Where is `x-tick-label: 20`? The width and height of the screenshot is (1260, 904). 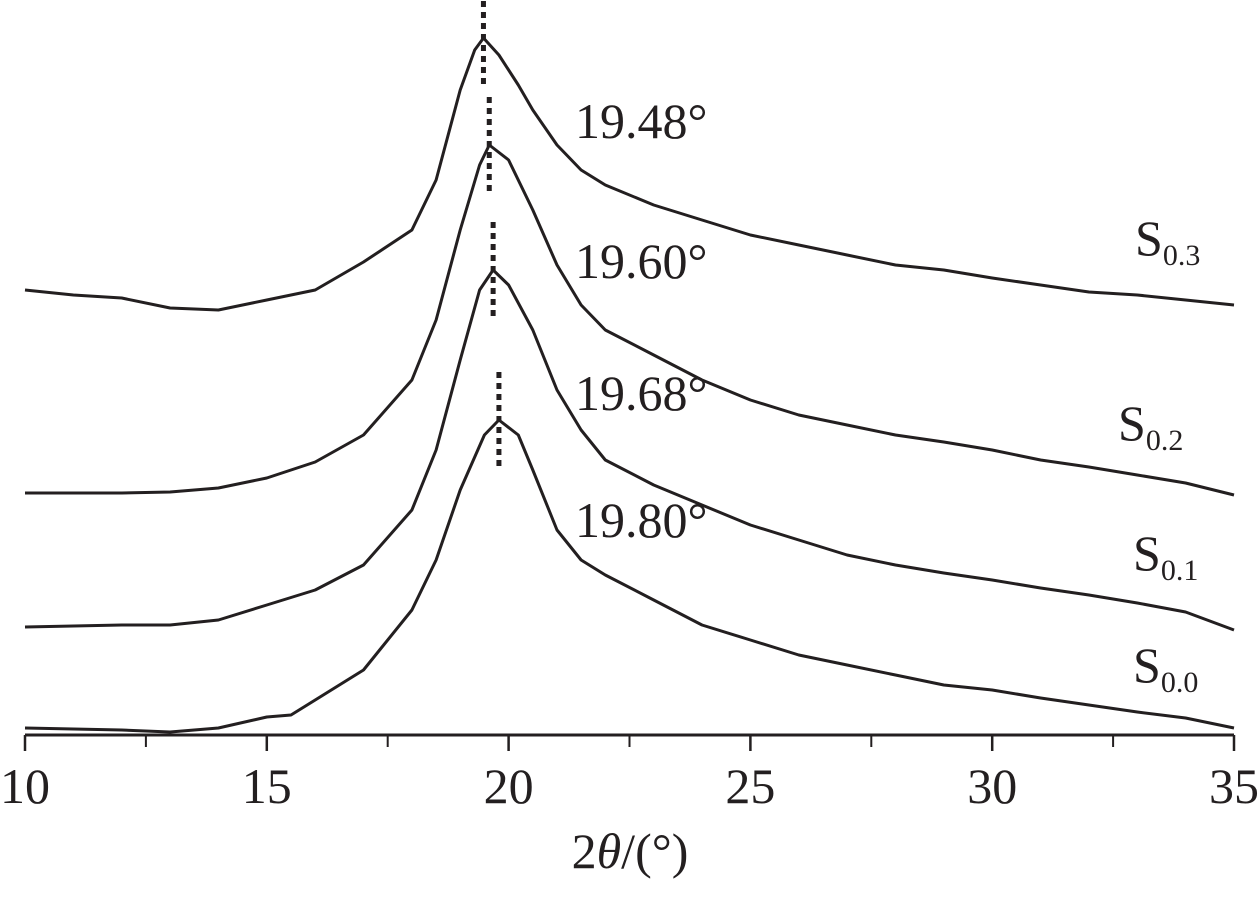
x-tick-label: 20 is located at coordinates (509, 786).